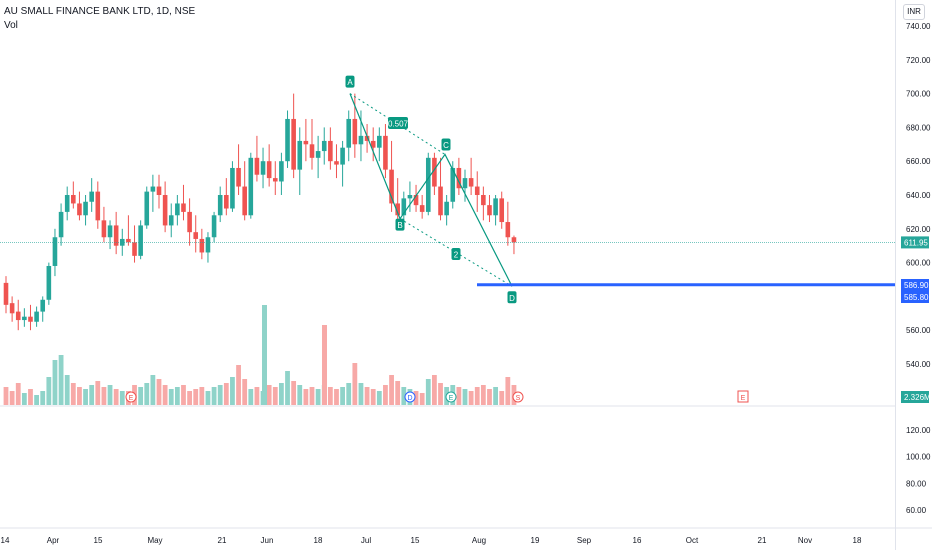 The height and width of the screenshot is (550, 932). What do you see at coordinates (5, 540) in the screenshot?
I see `time-label: 14` at bounding box center [5, 540].